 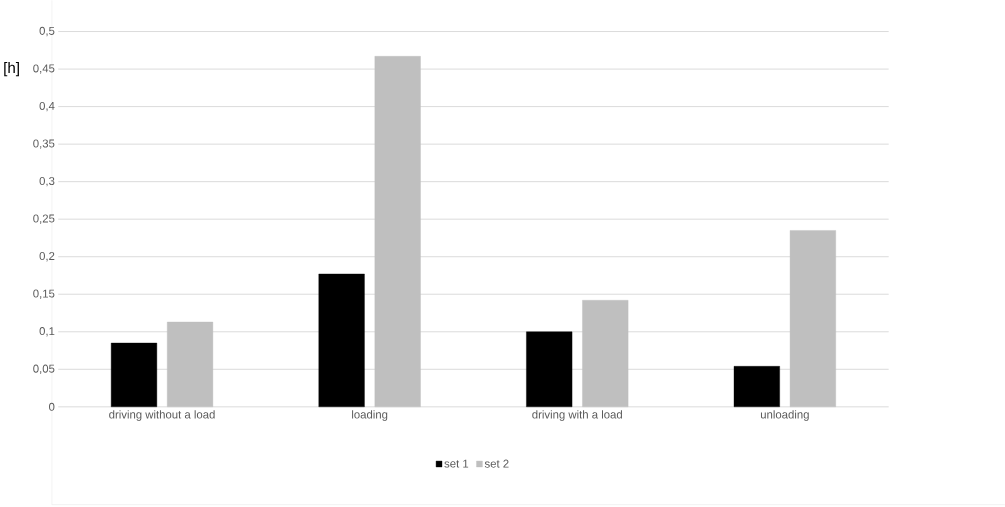 I want to click on y-tick-label: 0,1, so click(x=47, y=332).